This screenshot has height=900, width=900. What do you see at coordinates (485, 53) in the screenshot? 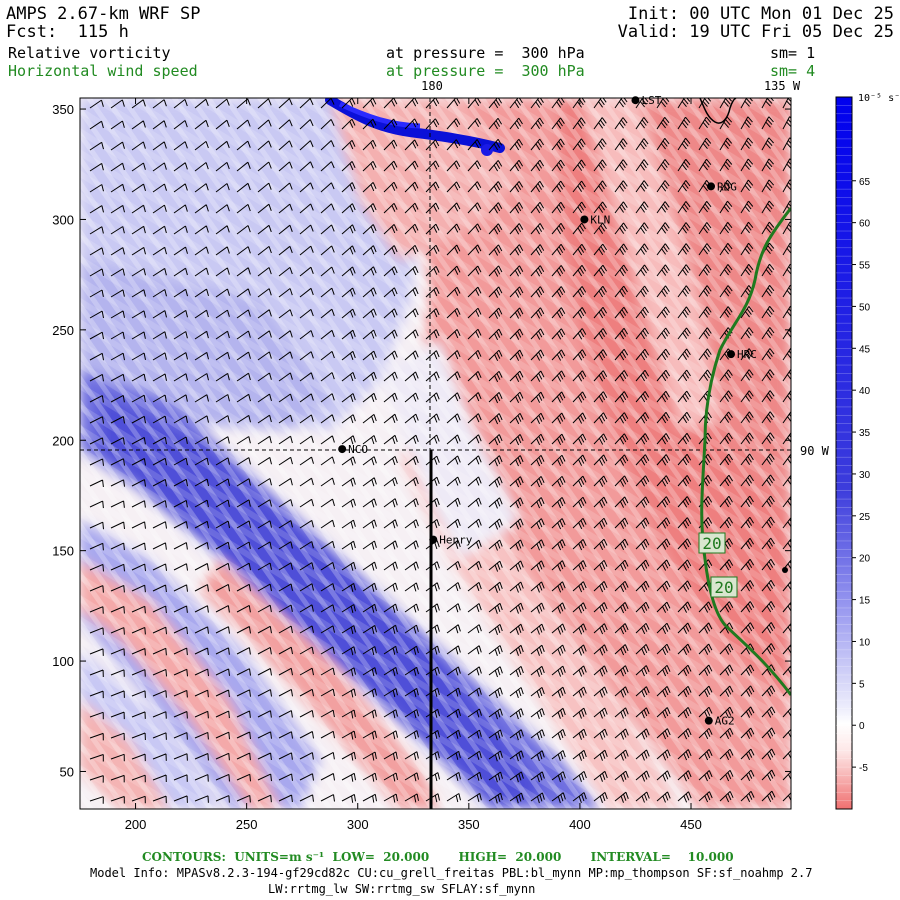
I see `field1-level: at pressure = 300 hPa` at bounding box center [485, 53].